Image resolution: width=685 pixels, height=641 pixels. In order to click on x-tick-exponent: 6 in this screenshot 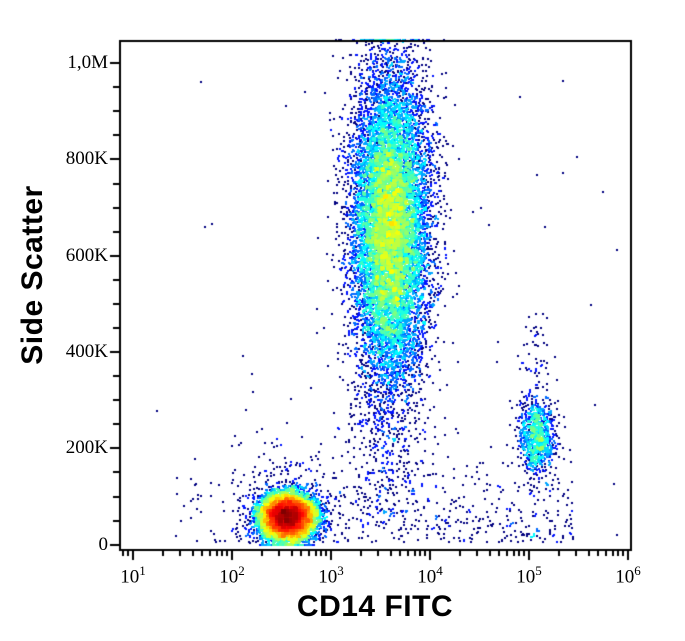, I will do `click(637, 570)`.